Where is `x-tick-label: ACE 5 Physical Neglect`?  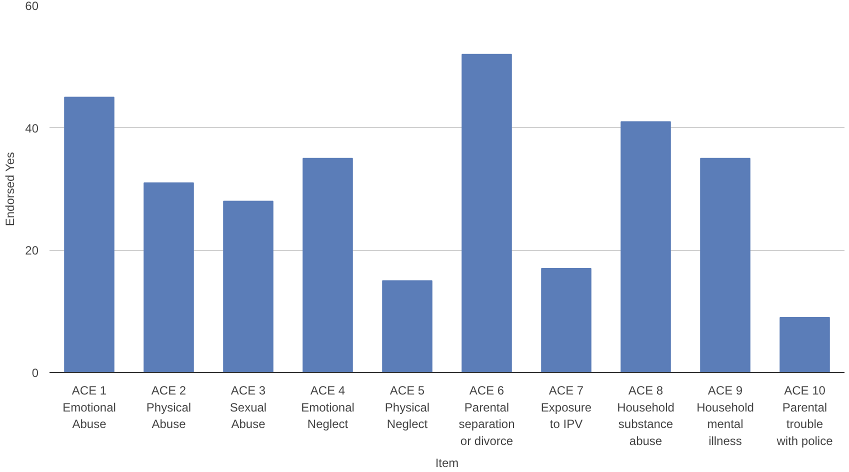
x-tick-label: ACE 5 Physical Neglect is located at coordinates (407, 408).